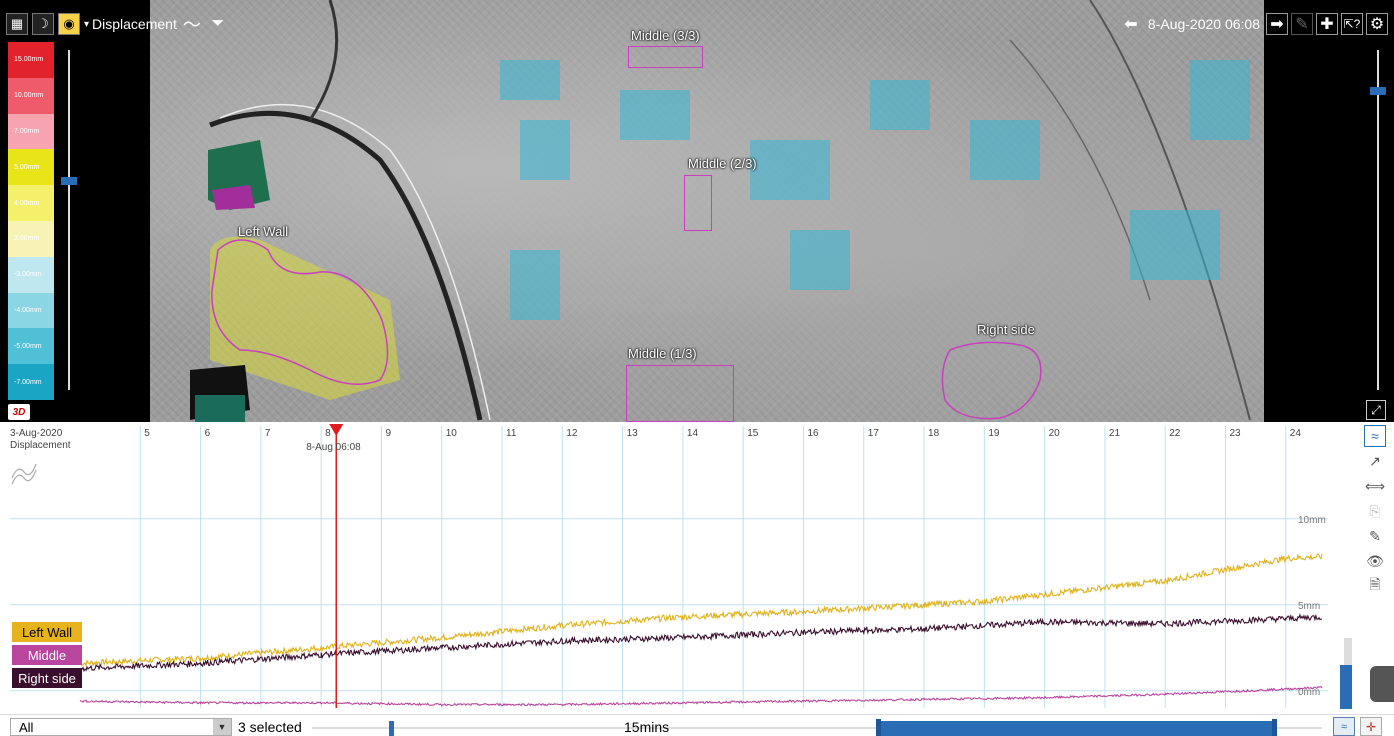 The image size is (1394, 736). What do you see at coordinates (511, 433) in the screenshot?
I see `x-tick-label: 11` at bounding box center [511, 433].